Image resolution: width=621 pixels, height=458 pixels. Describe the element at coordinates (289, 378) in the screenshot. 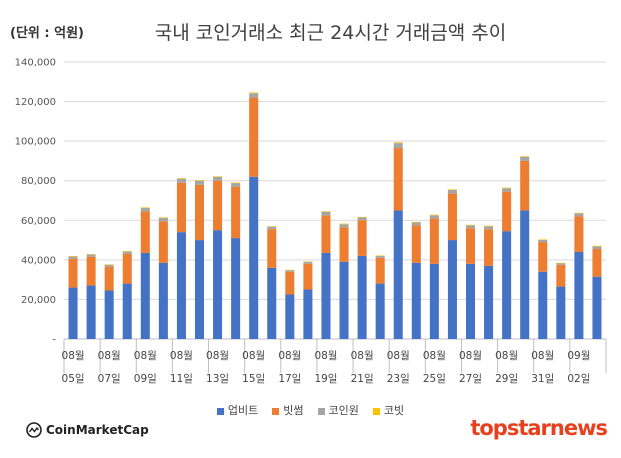

I see `x-tick-day: 17일` at that location.